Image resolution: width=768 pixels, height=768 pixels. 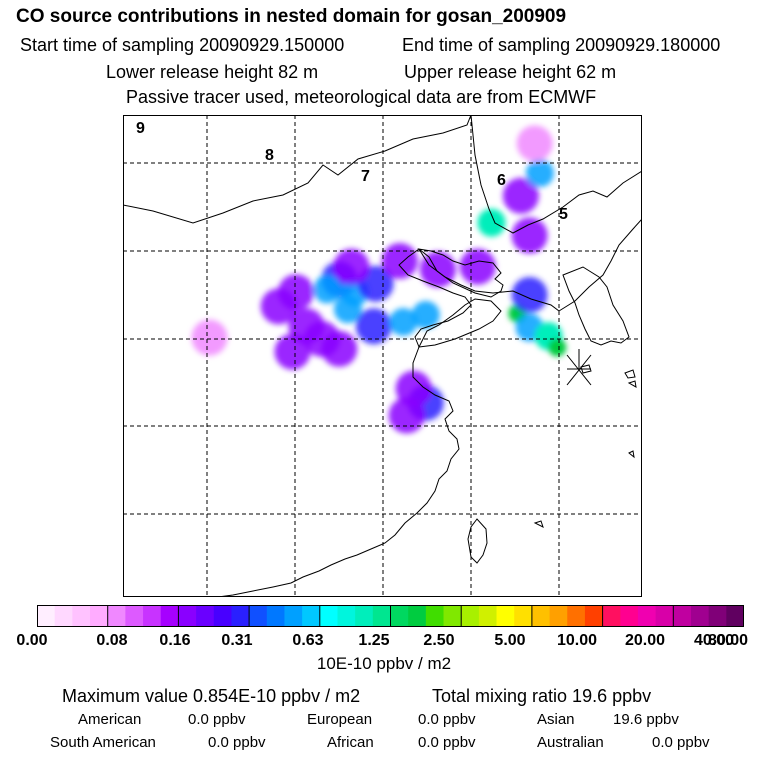 I want to click on american-value: 0.0 ppbv, so click(x=217, y=719).